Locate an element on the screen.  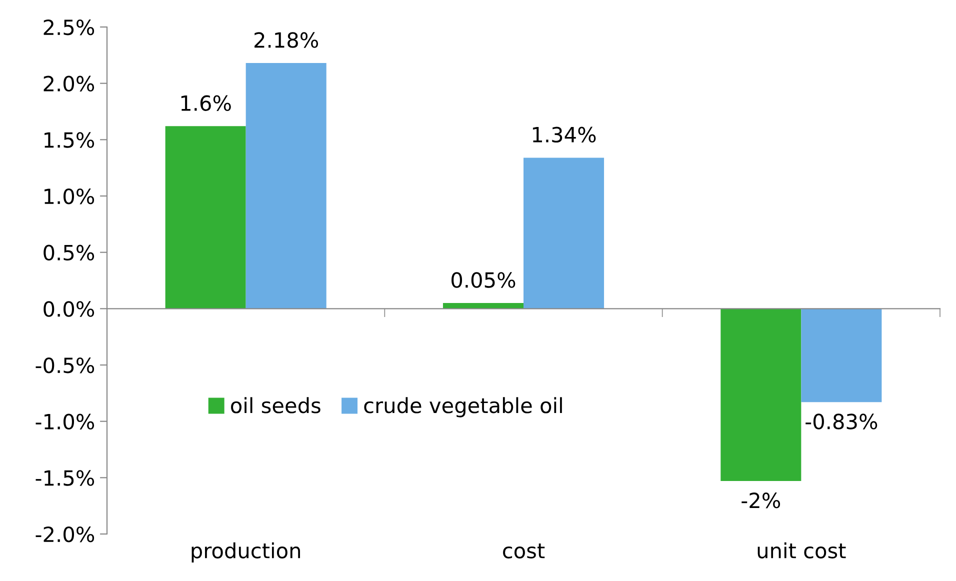
y-tick-label: 0.0% is located at coordinates (69, 309).